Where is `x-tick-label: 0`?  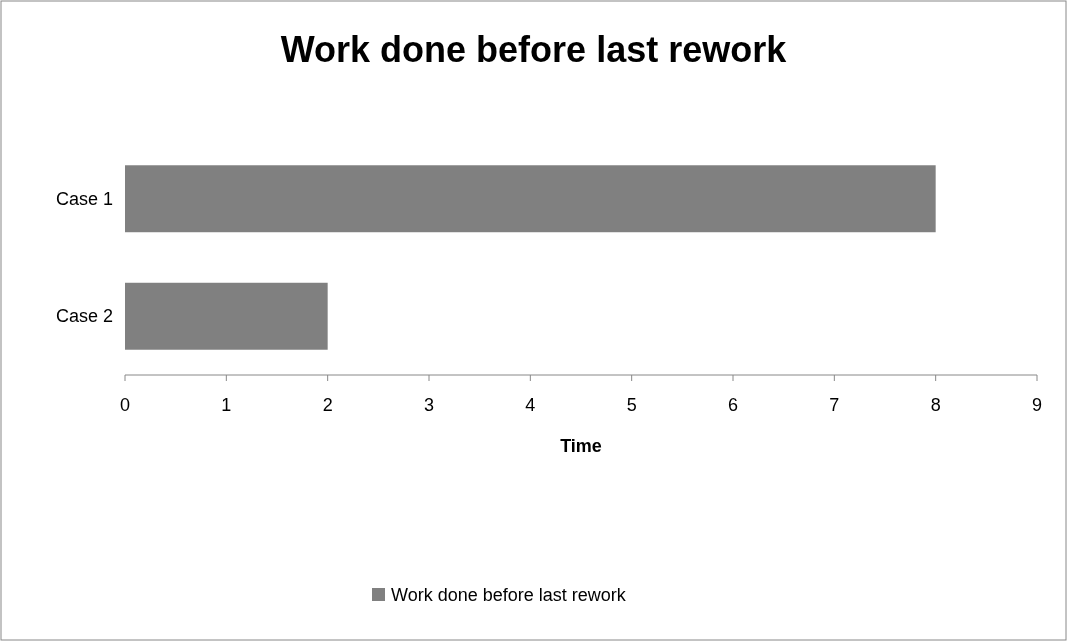
x-tick-label: 0 is located at coordinates (125, 405).